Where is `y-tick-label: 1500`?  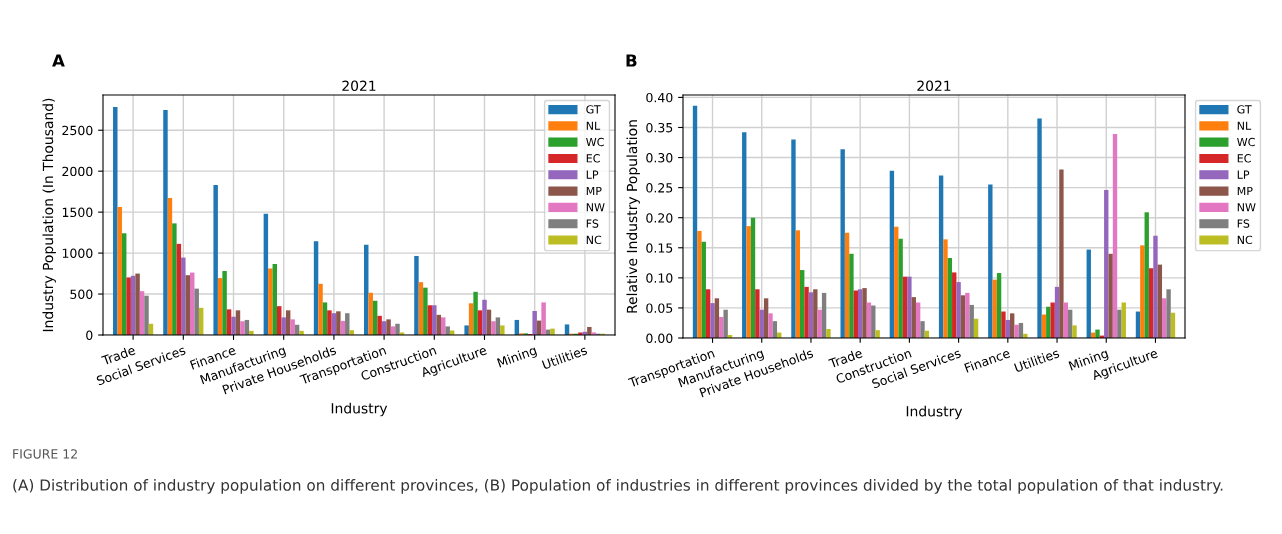
y-tick-label: 1500 is located at coordinates (77, 212).